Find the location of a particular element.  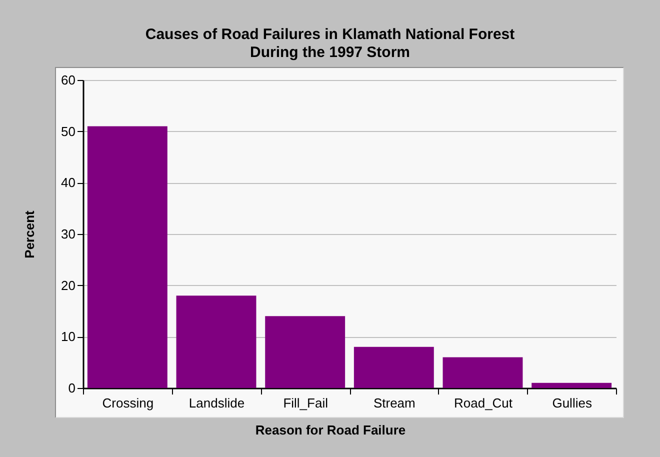

y-tick-label: 0 is located at coordinates (72, 388).